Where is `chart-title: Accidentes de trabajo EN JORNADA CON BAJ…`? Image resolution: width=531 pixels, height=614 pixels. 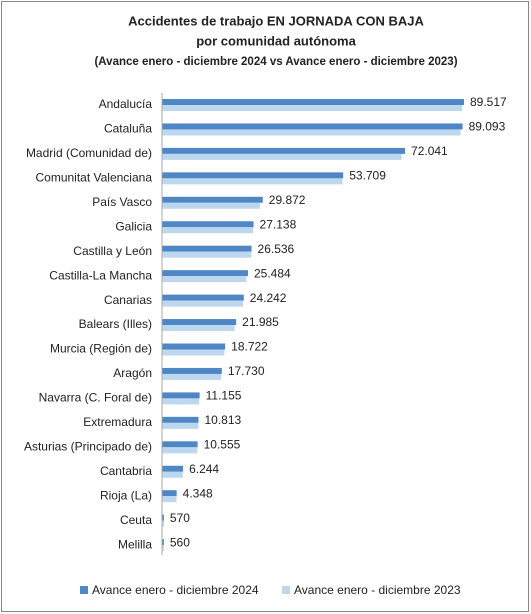
chart-title: Accidentes de trabajo EN JORNADA CON BAJ… is located at coordinates (276, 20).